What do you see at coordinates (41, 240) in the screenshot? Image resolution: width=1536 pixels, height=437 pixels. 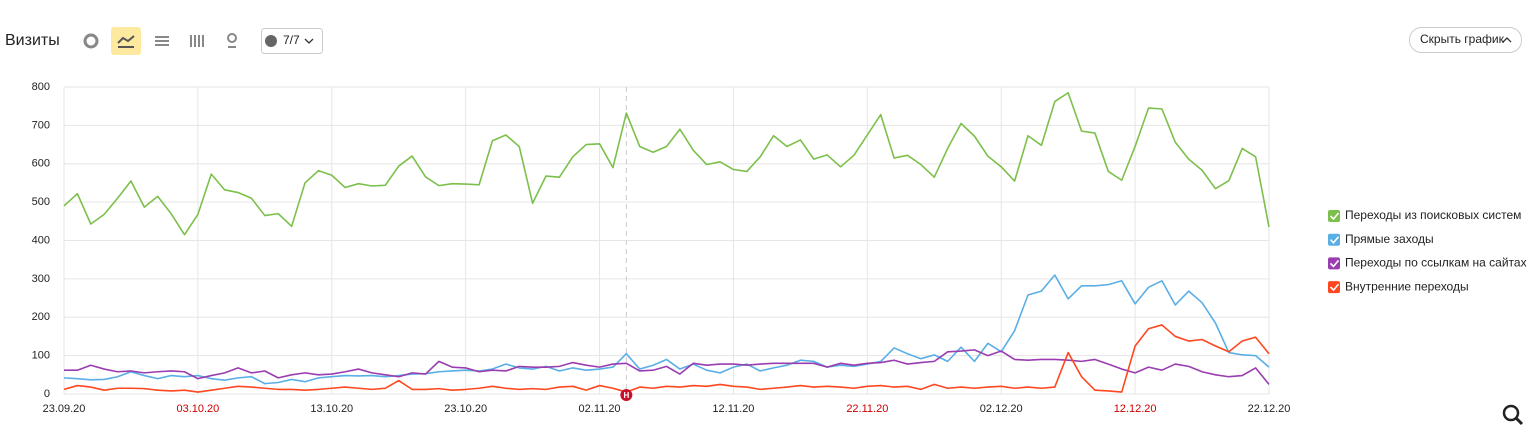 I see `y-tick-label: 400` at bounding box center [41, 240].